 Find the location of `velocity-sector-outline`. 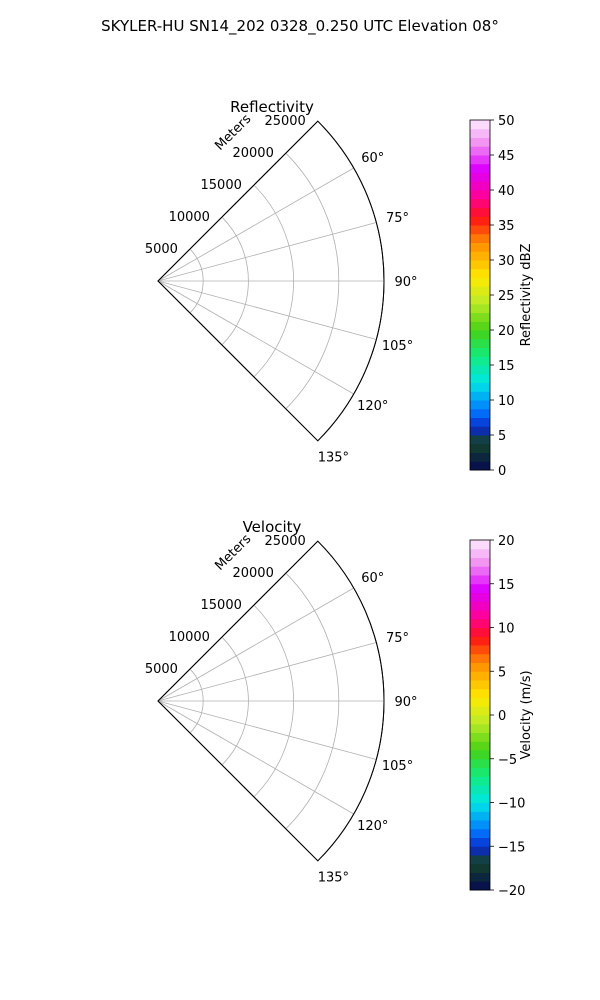

velocity-sector-outline is located at coordinates (271, 701).